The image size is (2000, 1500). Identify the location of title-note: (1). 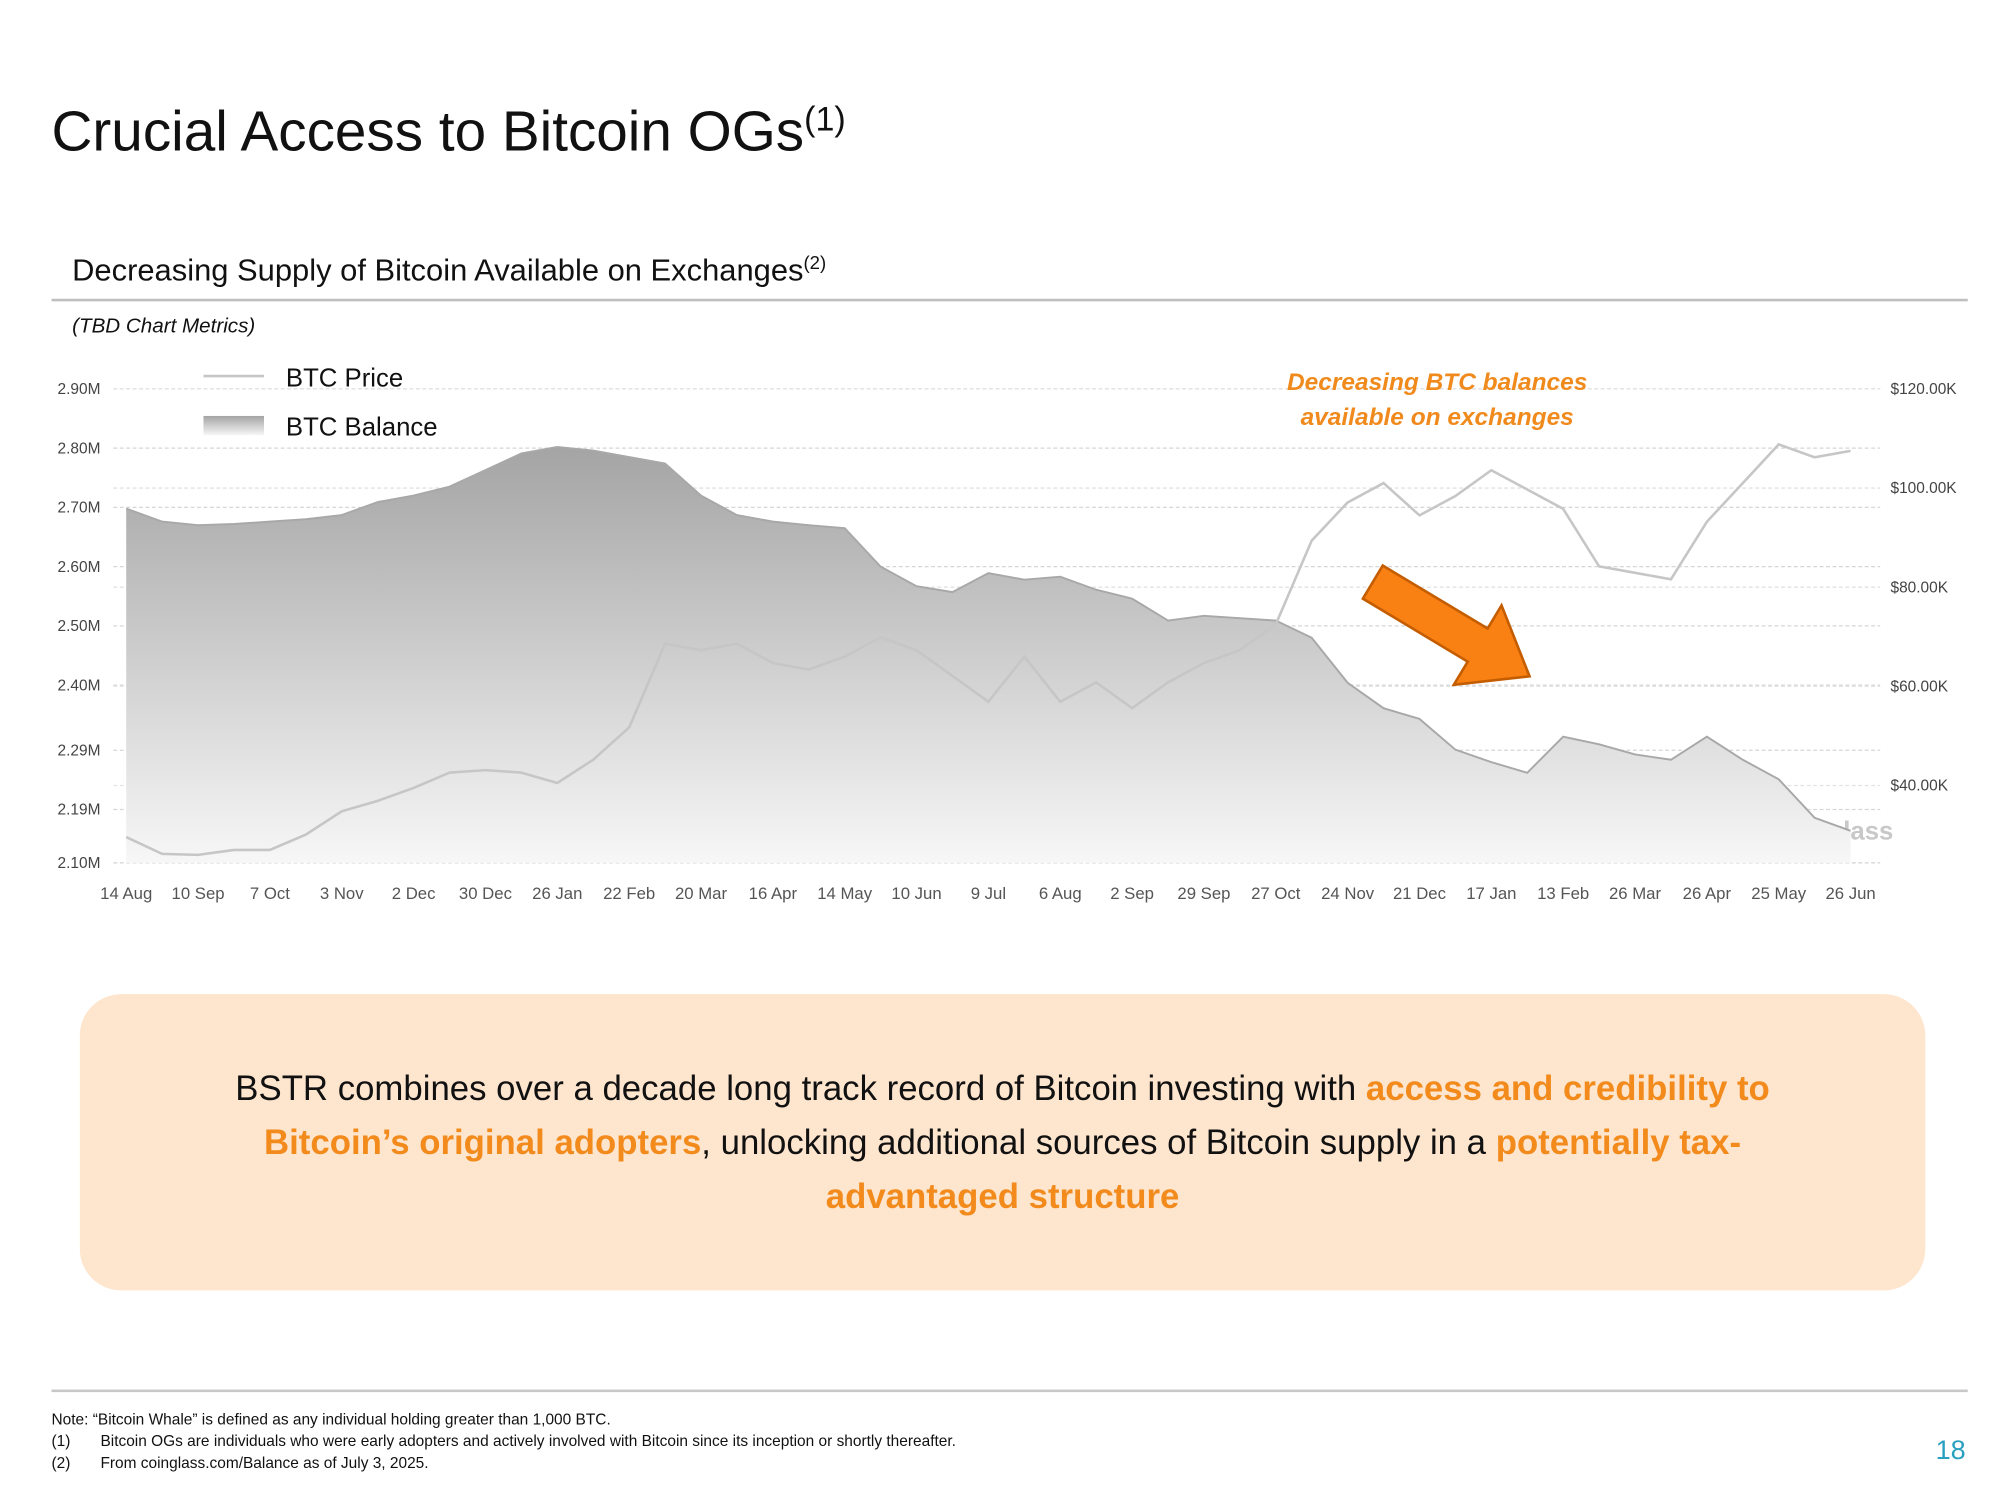
(825, 119).